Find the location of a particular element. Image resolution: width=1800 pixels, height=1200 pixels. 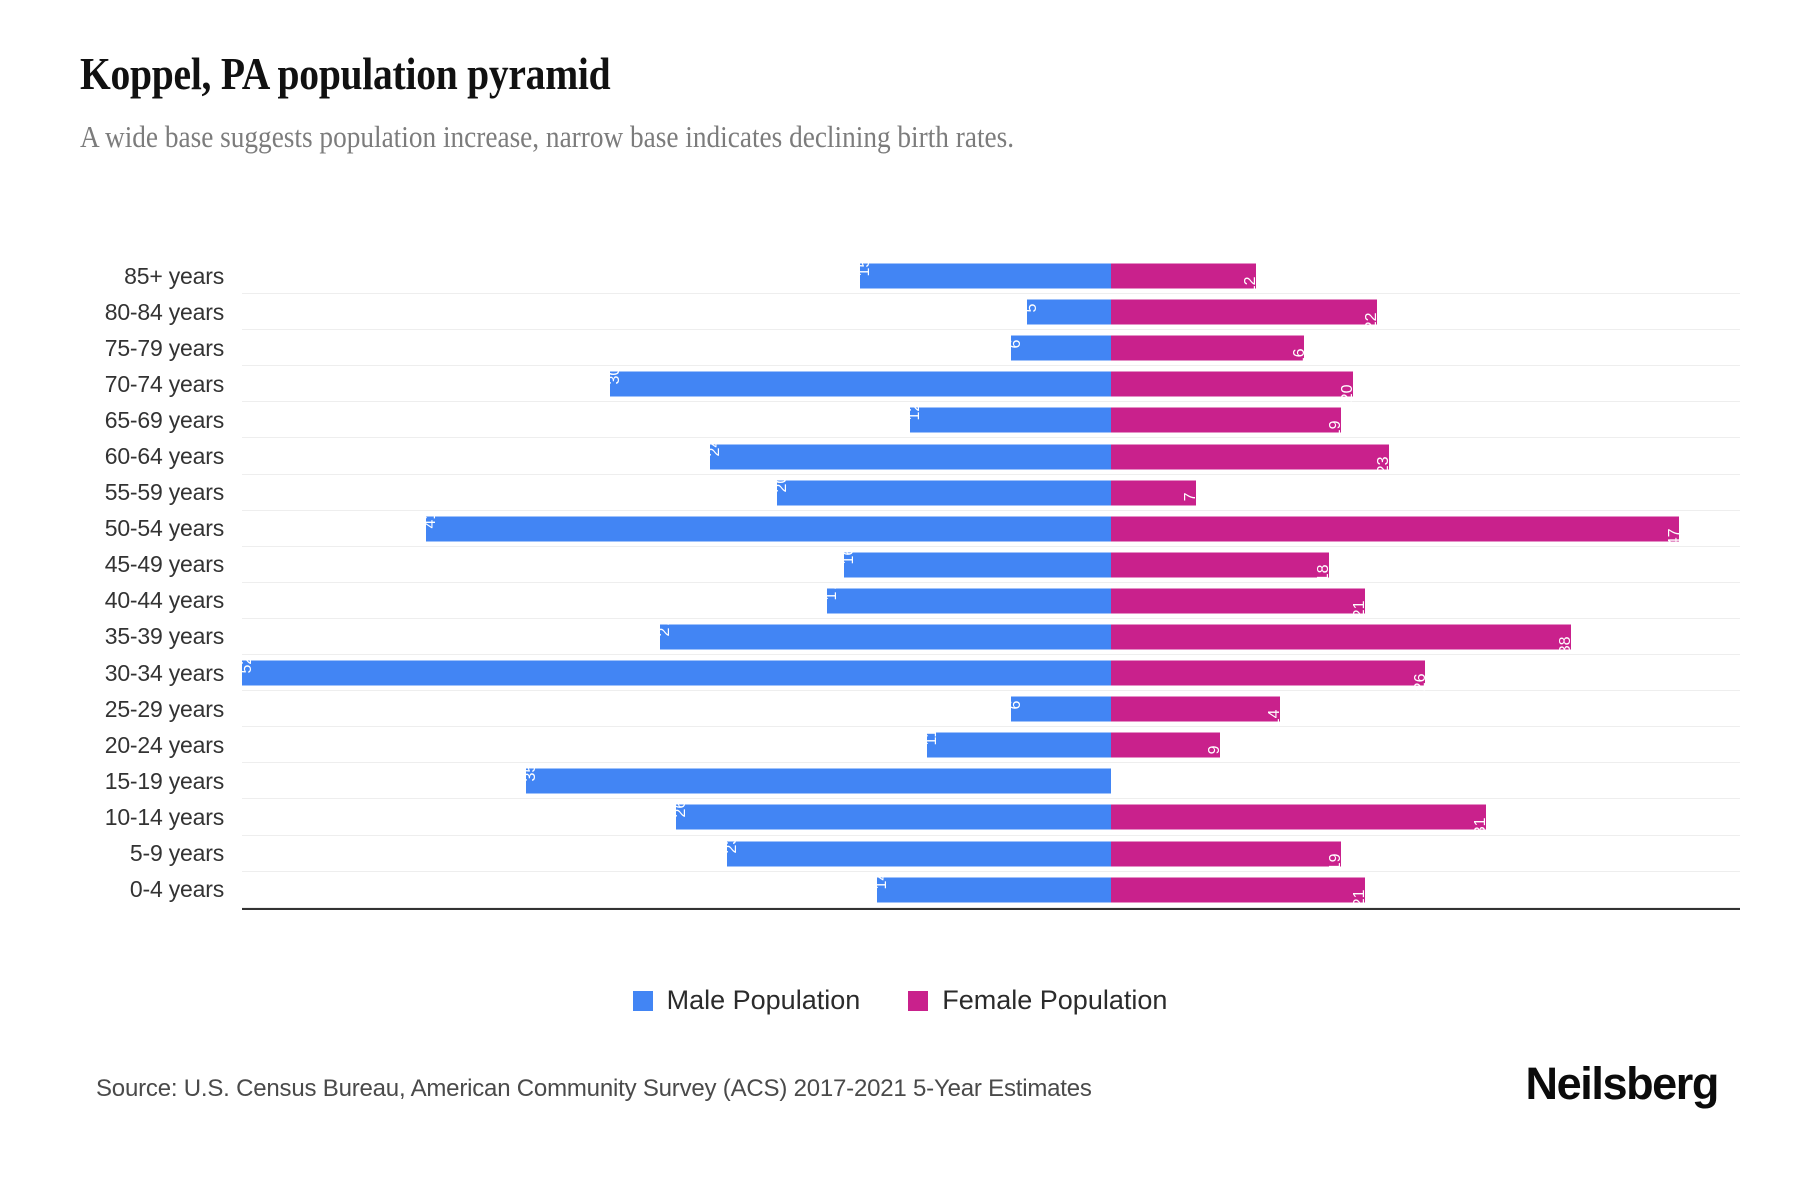

bar-male: 14 is located at coordinates (992, 887).